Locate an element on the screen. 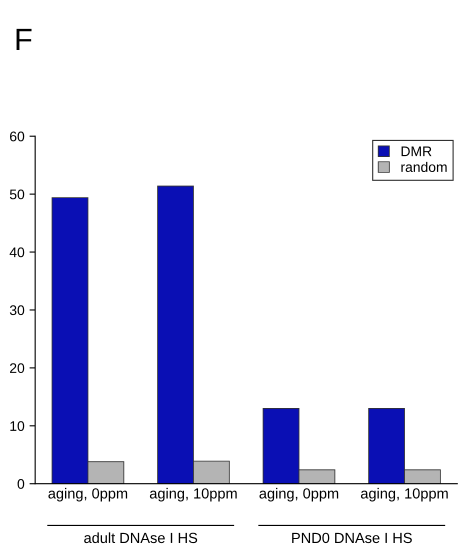 The height and width of the screenshot is (556, 469). y-tick-label: 60 is located at coordinates (17, 137).